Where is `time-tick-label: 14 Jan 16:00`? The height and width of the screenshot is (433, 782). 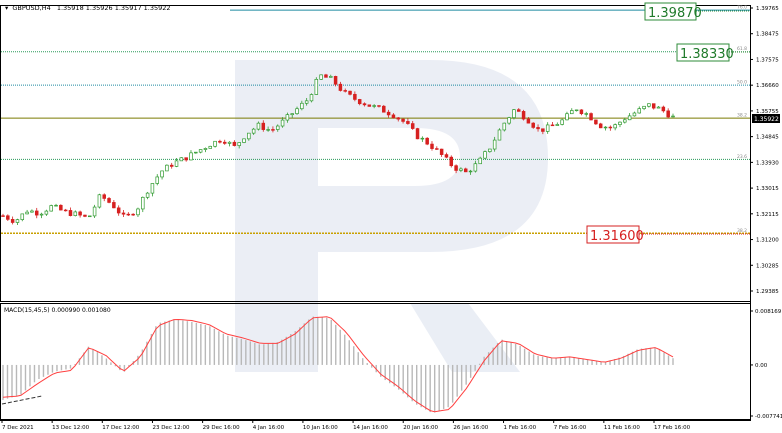 time-tick-label: 14 Jan 16:00 is located at coordinates (370, 428).